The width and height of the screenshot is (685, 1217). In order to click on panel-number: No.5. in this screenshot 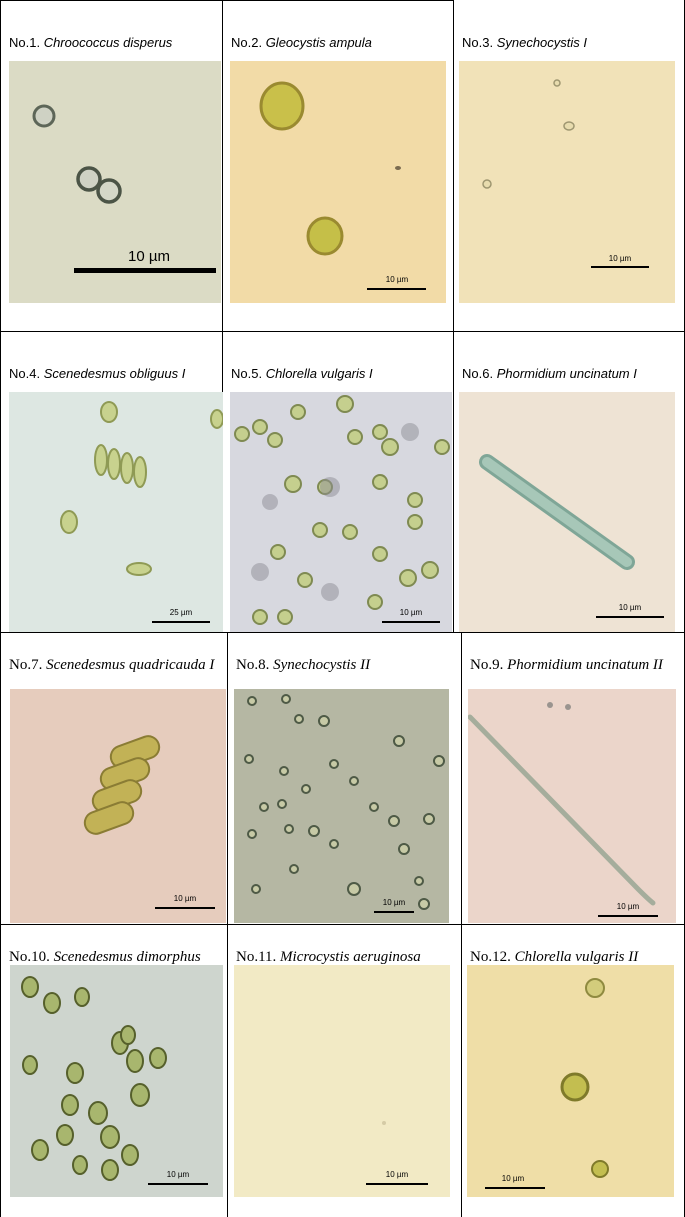, I will do `click(248, 373)`.